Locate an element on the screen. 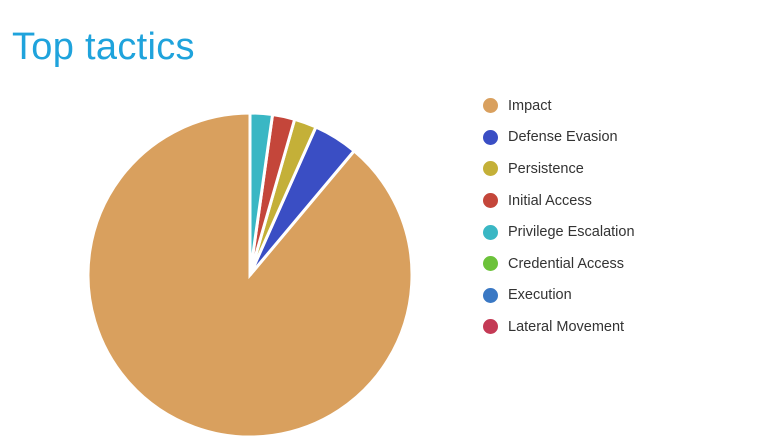  legend-item: Execution is located at coordinates (559, 296).